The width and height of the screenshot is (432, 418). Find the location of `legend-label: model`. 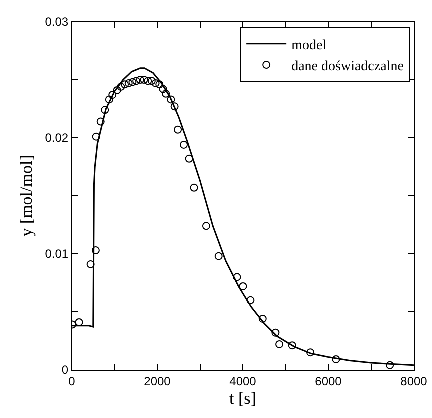

legend-label: model is located at coordinates (309, 46).